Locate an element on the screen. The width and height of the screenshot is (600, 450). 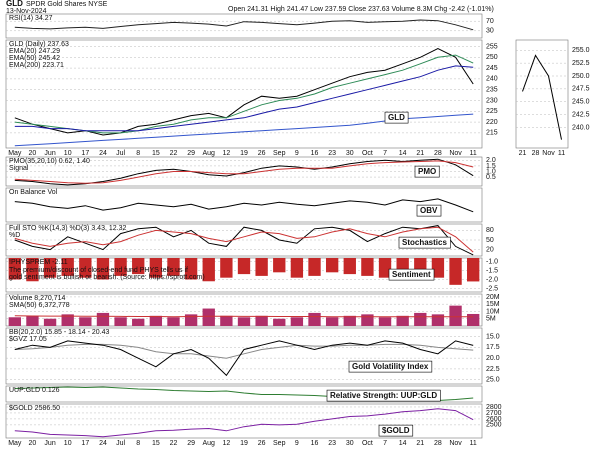
x-tick-label: 12 is located at coordinates (226, 443).